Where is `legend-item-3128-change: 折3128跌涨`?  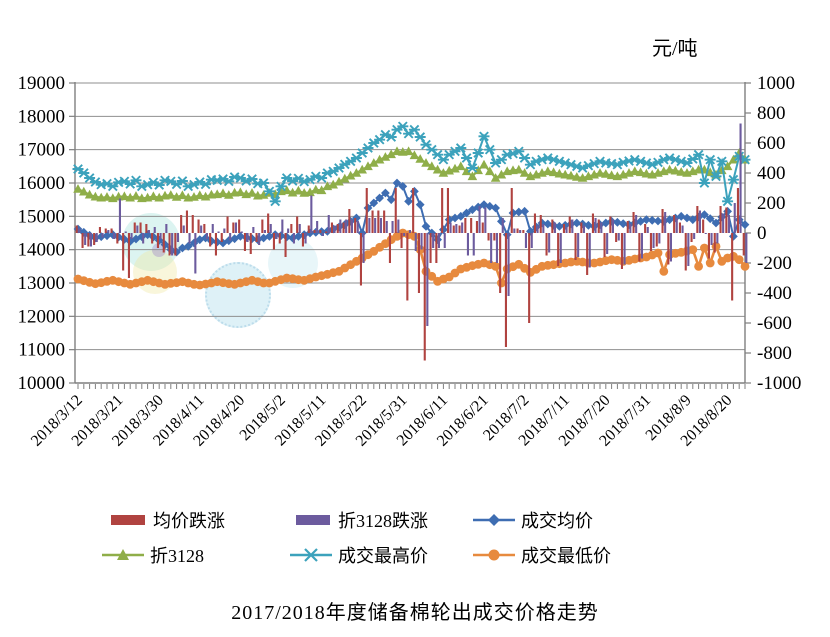 legend-item-3128-change: 折3128跌涨 is located at coordinates (360, 520).